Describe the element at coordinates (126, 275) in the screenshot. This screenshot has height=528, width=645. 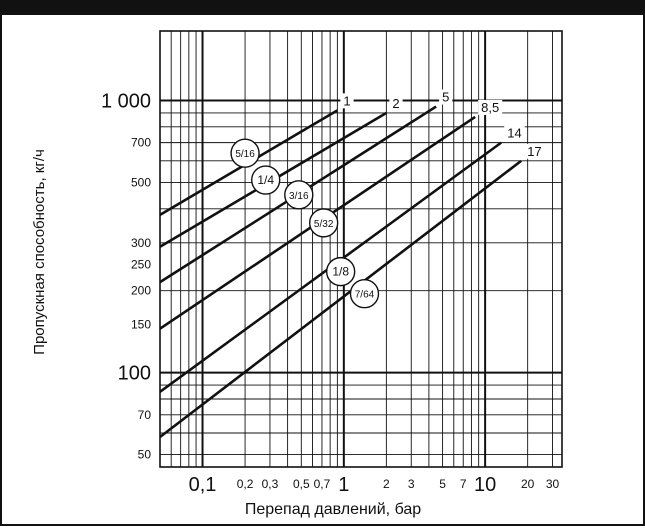
I see `y-tick-labels: 50 70 100 150 200 250 300 500 700 1 000` at that location.